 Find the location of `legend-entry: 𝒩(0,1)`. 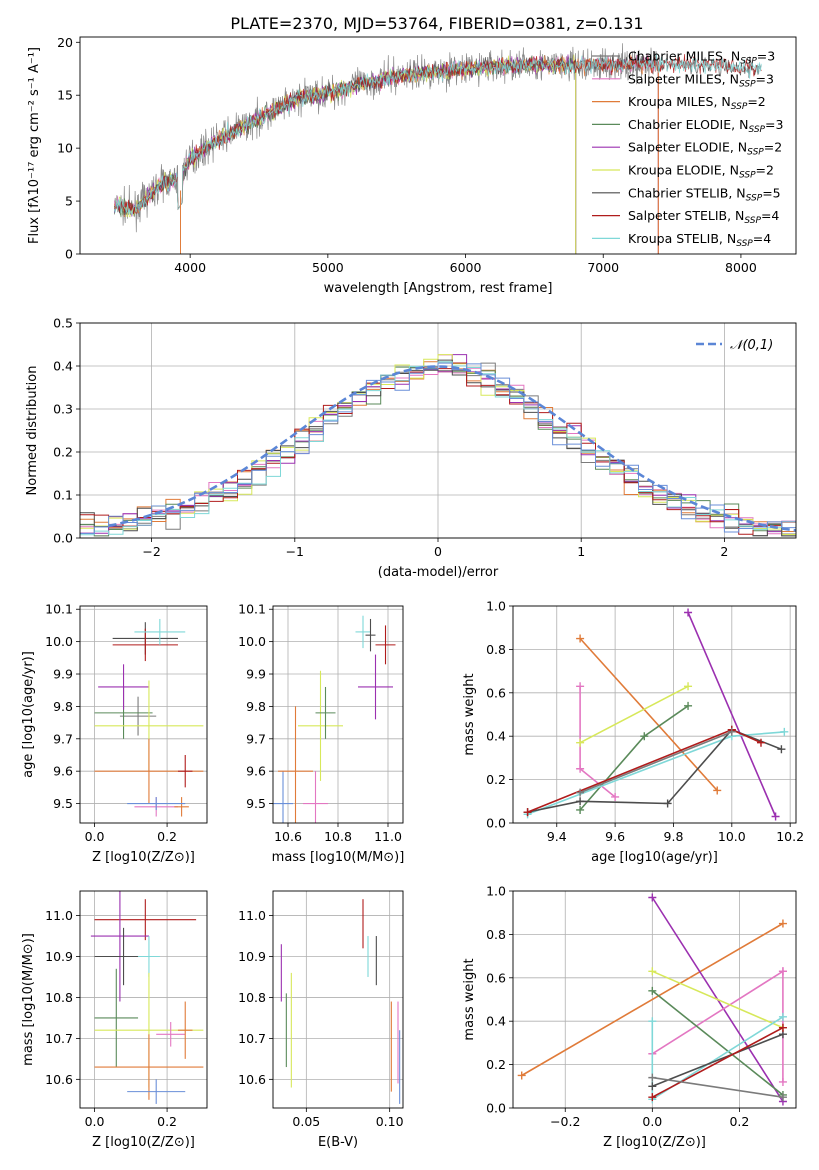

legend-entry: 𝒩(0,1) is located at coordinates (751, 345).